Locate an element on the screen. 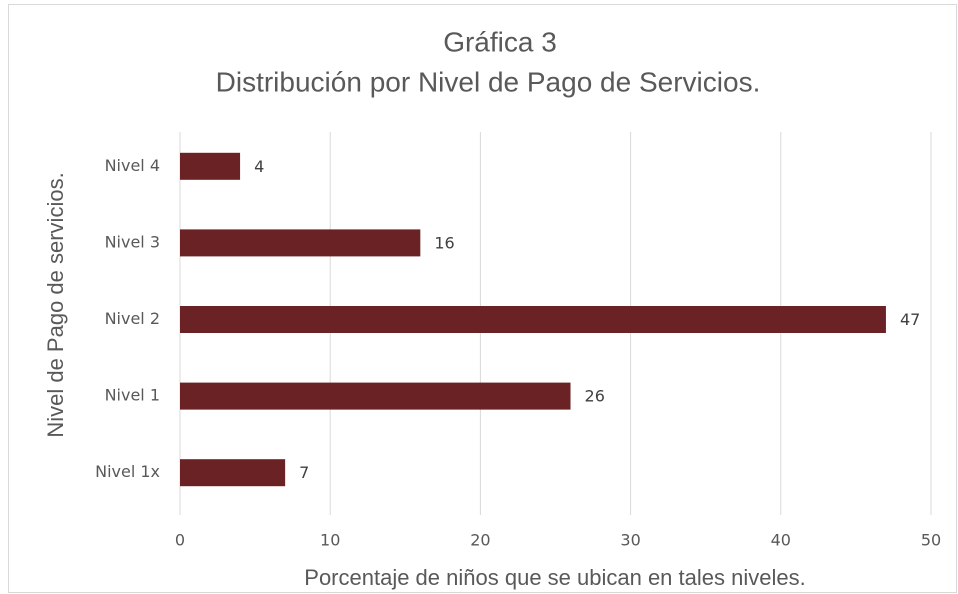 The height and width of the screenshot is (594, 958). y-tick-label: Nivel 1 is located at coordinates (132, 395).